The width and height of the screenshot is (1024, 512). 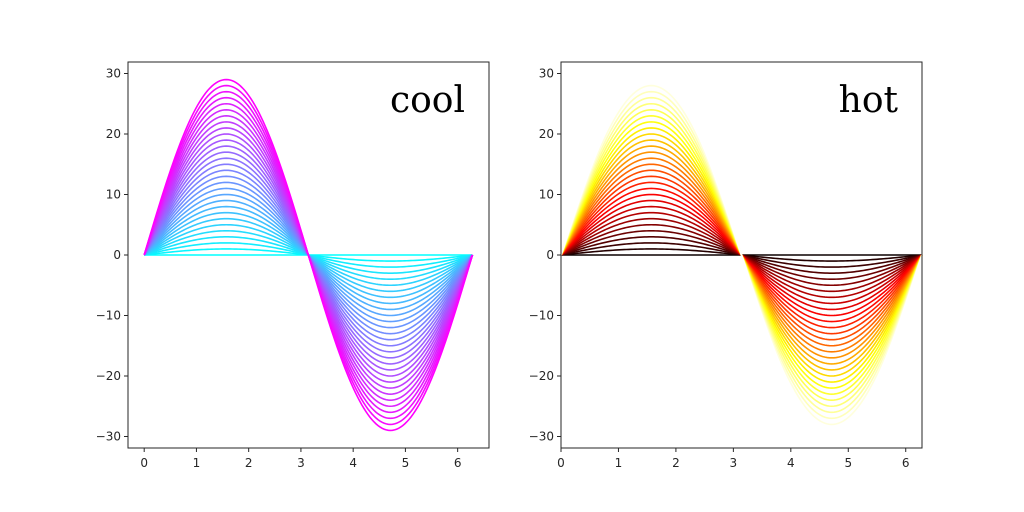 I want to click on cool-x-tick-label-1: 1, so click(x=197, y=463).